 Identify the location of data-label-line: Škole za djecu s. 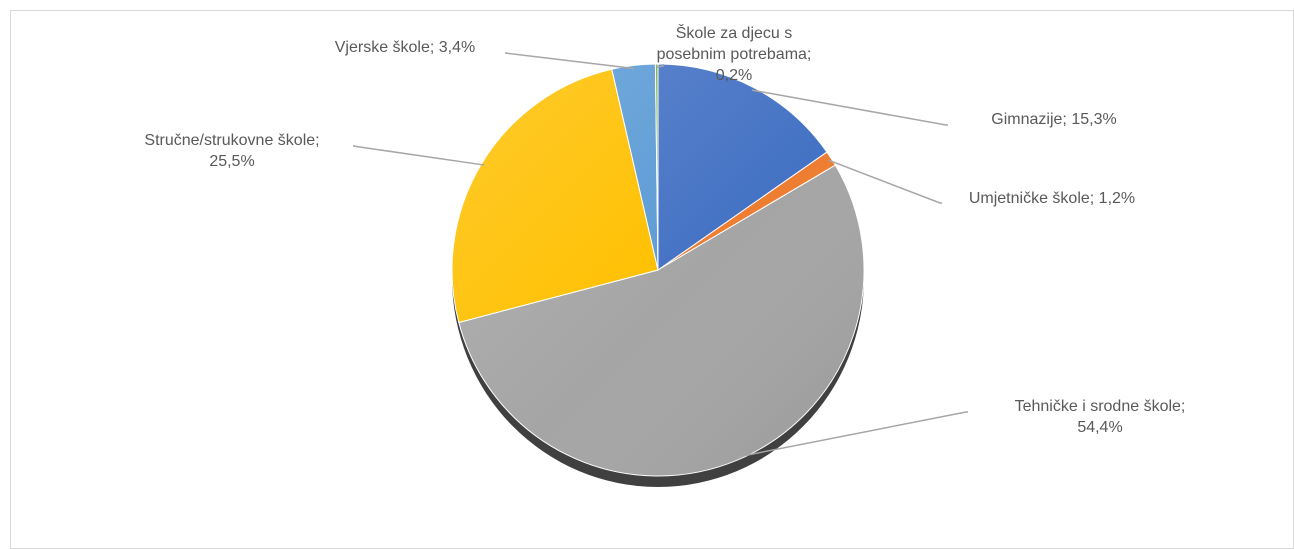
(734, 32).